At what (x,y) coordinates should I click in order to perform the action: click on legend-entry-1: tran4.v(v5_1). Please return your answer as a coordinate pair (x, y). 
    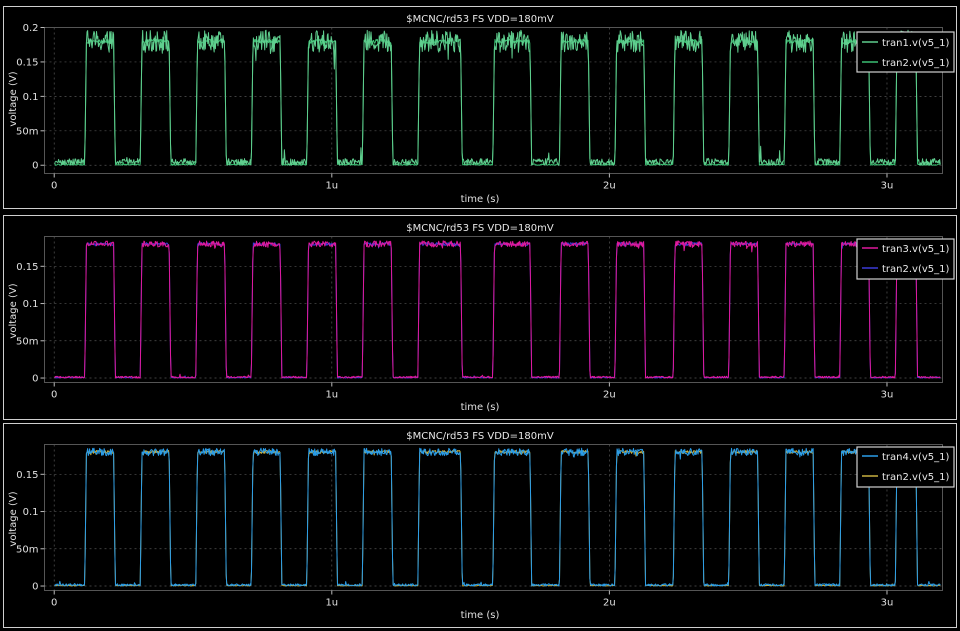
    Looking at the image, I should click on (916, 457).